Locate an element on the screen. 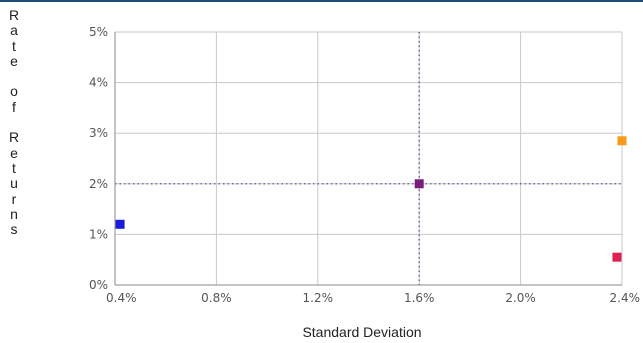 The image size is (643, 343). y-tick-label: 4% is located at coordinates (98, 83).